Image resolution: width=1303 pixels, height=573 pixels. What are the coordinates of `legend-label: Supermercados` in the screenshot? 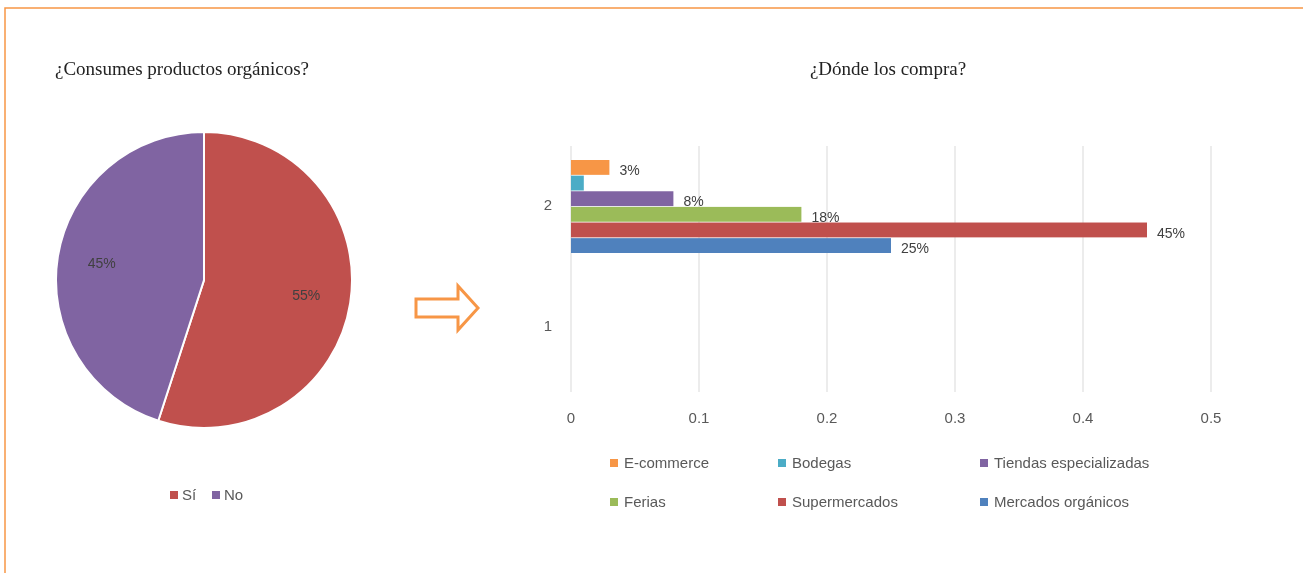 It's located at (845, 501).